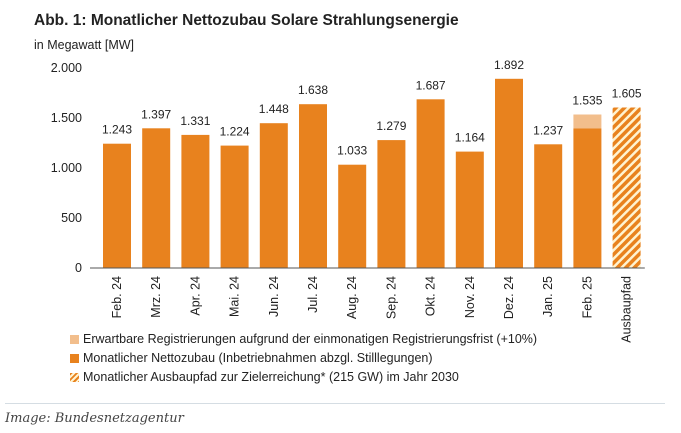  What do you see at coordinates (274, 109) in the screenshot?
I see `data-label: 1.448` at bounding box center [274, 109].